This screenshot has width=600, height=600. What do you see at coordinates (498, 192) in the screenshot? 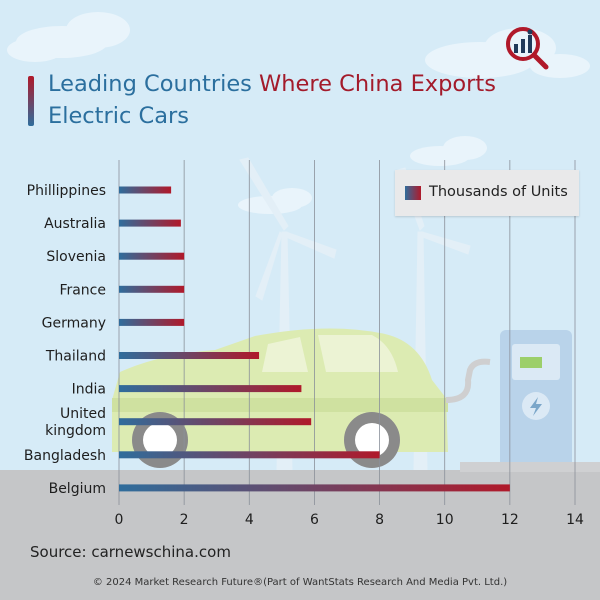
I see `legend-label: Thousands of Units` at bounding box center [498, 192].